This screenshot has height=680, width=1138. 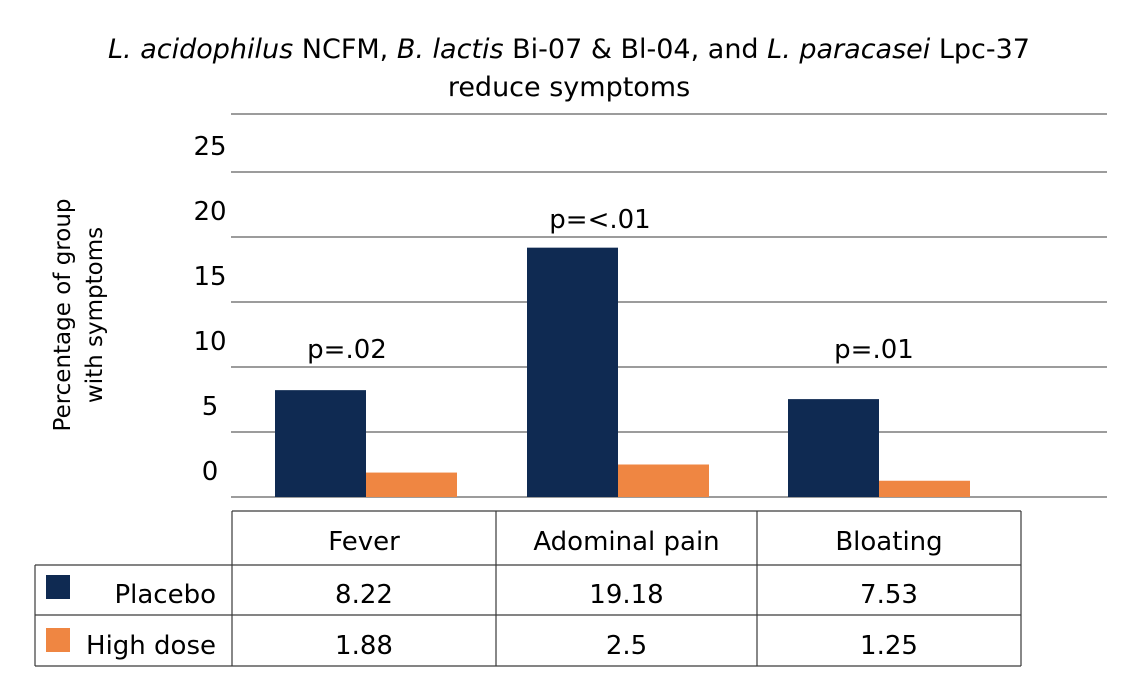 What do you see at coordinates (151, 646) in the screenshot?
I see `legend-label: High dose` at bounding box center [151, 646].